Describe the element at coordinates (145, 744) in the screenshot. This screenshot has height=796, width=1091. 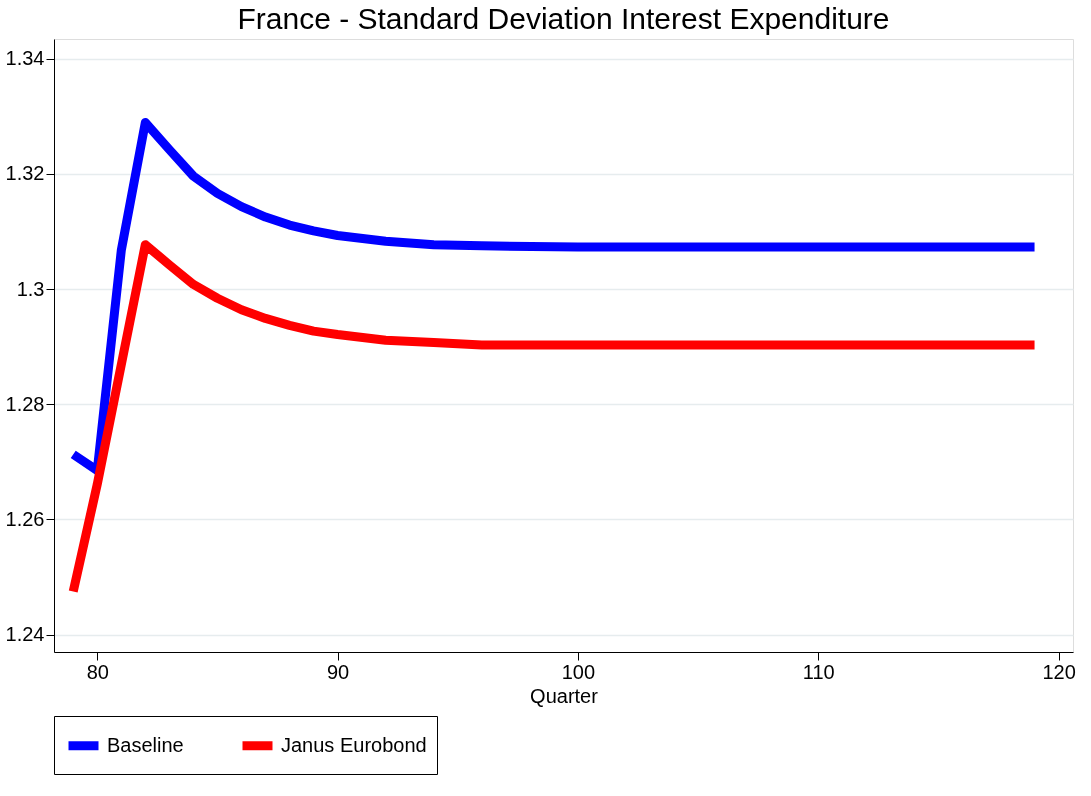
I see `legend-label: Baseline` at that location.